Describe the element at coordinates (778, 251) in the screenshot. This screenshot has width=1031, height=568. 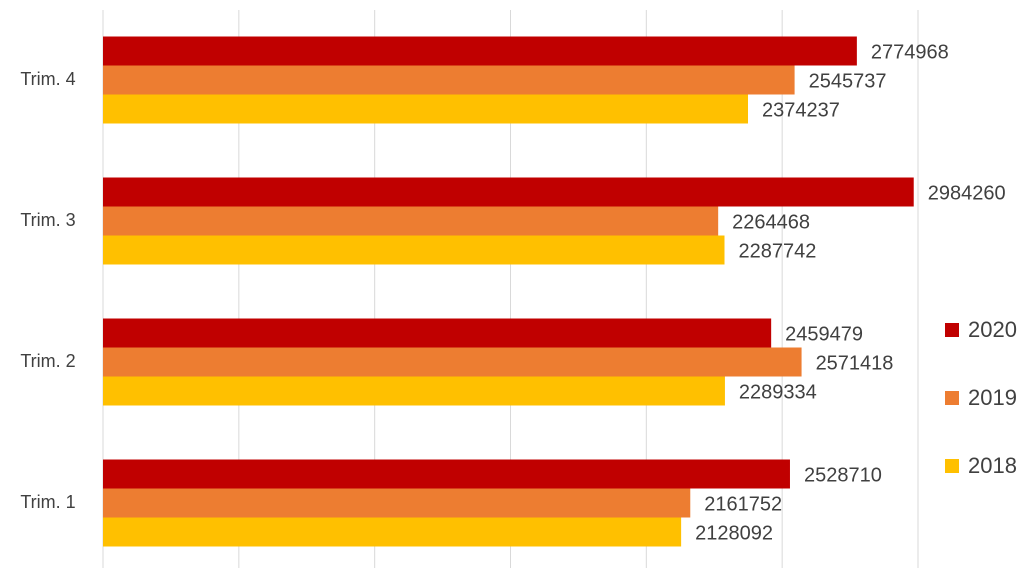
I see `data-label: 2287742` at that location.